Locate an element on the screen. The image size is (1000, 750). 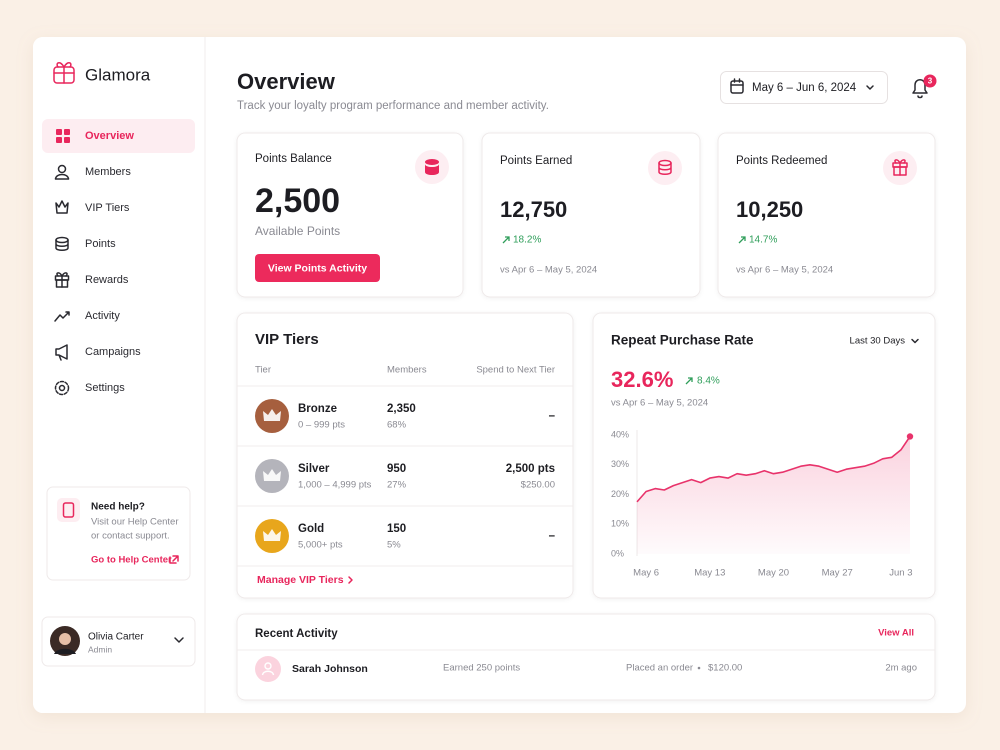
vip-row: Bronze 0 – 999 pts 2,350 68% – is located at coordinates (405, 423).